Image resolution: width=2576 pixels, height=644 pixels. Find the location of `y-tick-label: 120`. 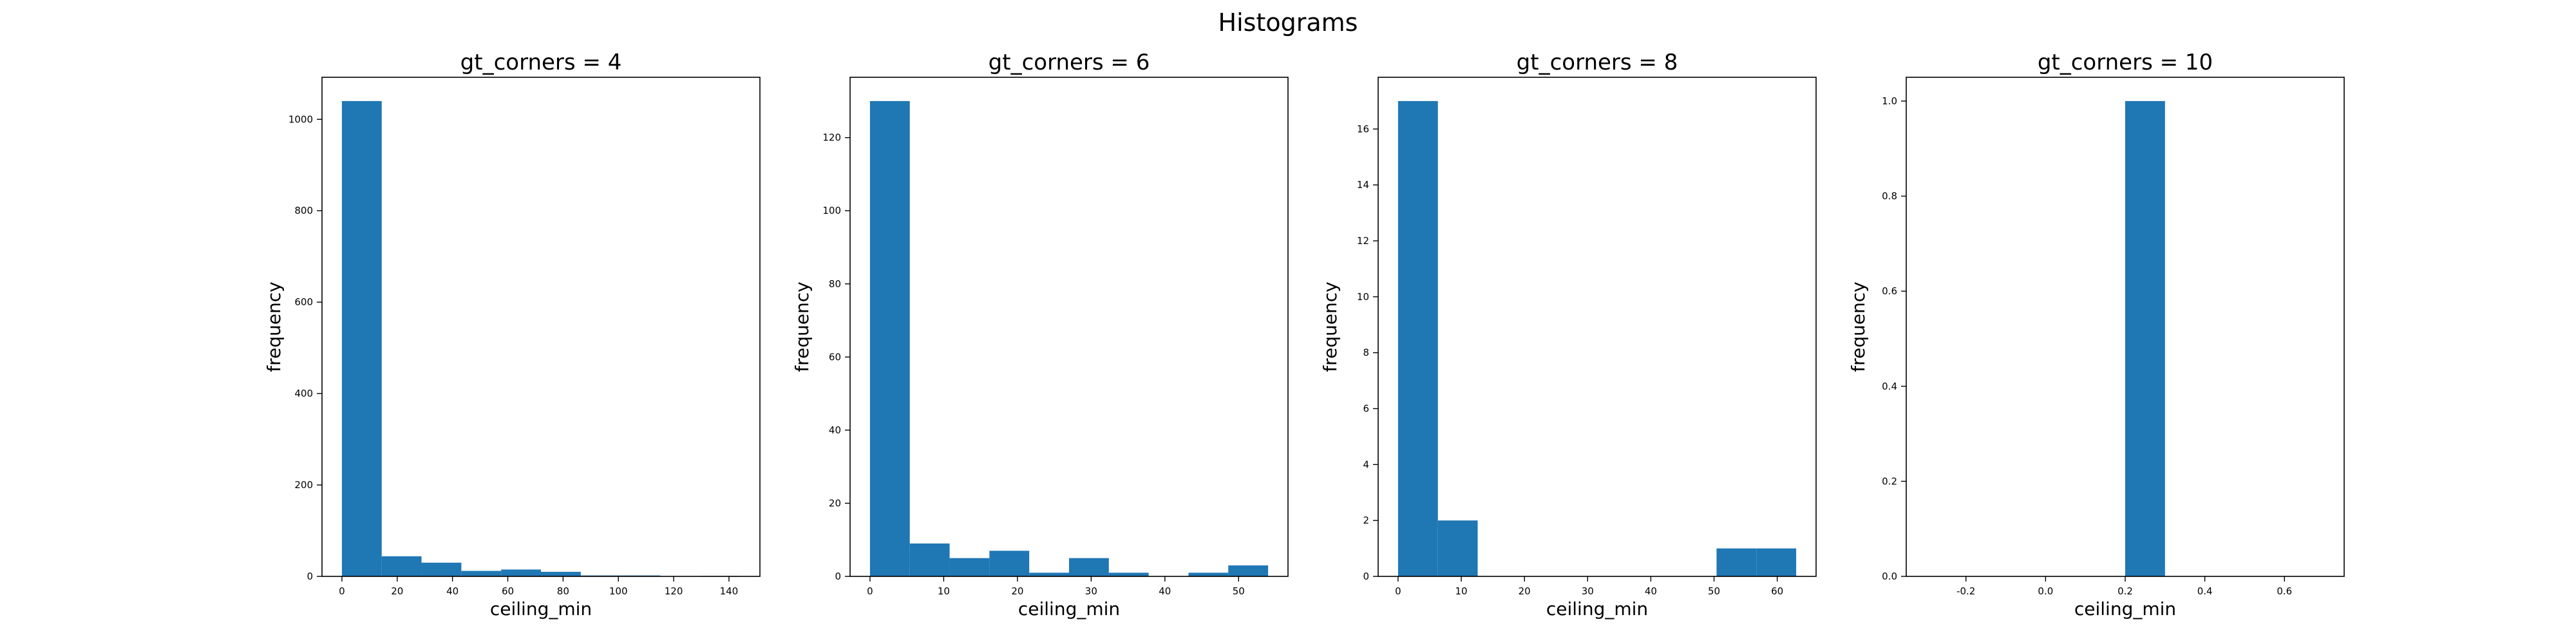

y-tick-label: 120 is located at coordinates (831, 138).